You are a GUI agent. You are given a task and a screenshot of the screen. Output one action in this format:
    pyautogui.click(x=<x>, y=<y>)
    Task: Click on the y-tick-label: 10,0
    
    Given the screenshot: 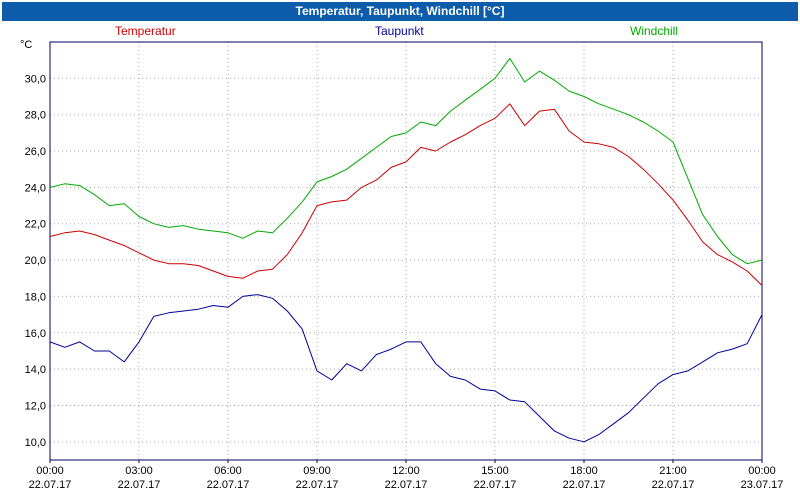 What is the action you would take?
    pyautogui.click(x=35, y=443)
    